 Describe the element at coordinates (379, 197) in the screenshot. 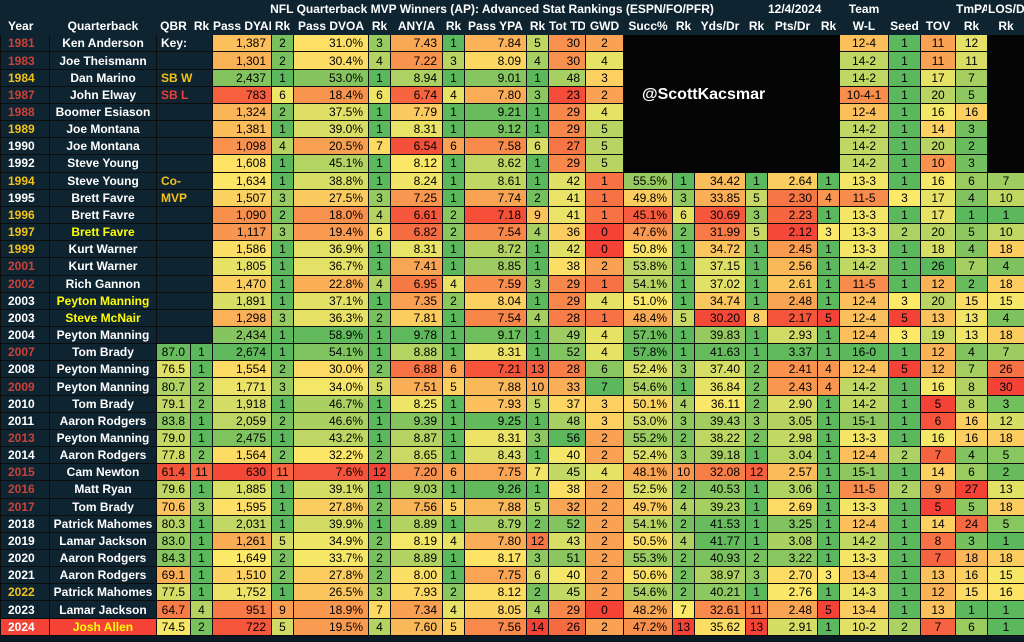

I see `dvoa-rank: 3` at that location.